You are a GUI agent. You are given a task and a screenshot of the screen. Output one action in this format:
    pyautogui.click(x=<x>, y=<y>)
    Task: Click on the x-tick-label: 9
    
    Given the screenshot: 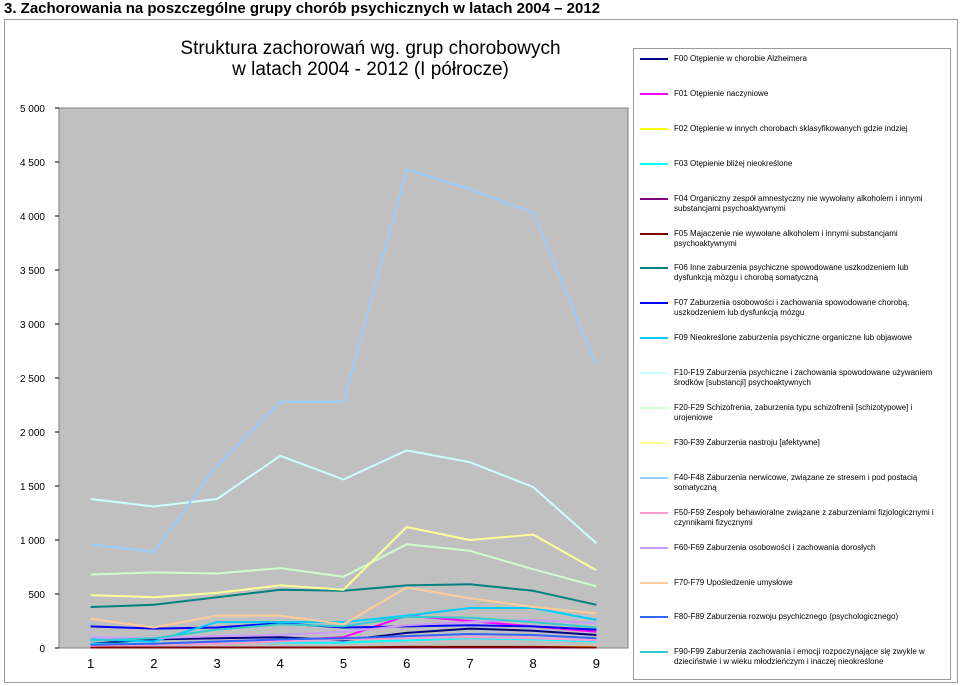 What is the action you would take?
    pyautogui.click(x=596, y=663)
    